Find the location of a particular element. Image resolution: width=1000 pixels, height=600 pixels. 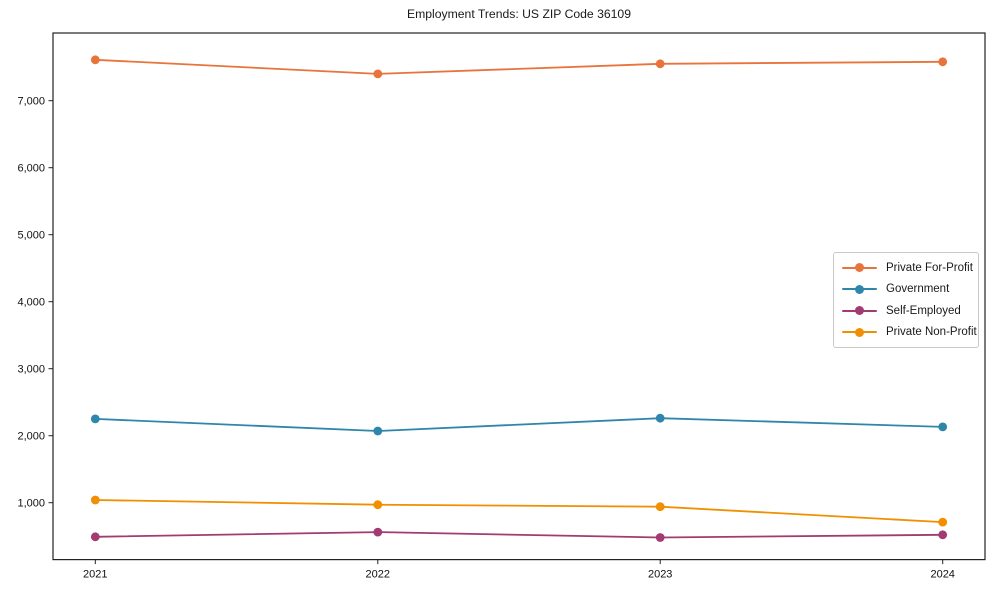

x-tick-label: 2023 is located at coordinates (660, 575).